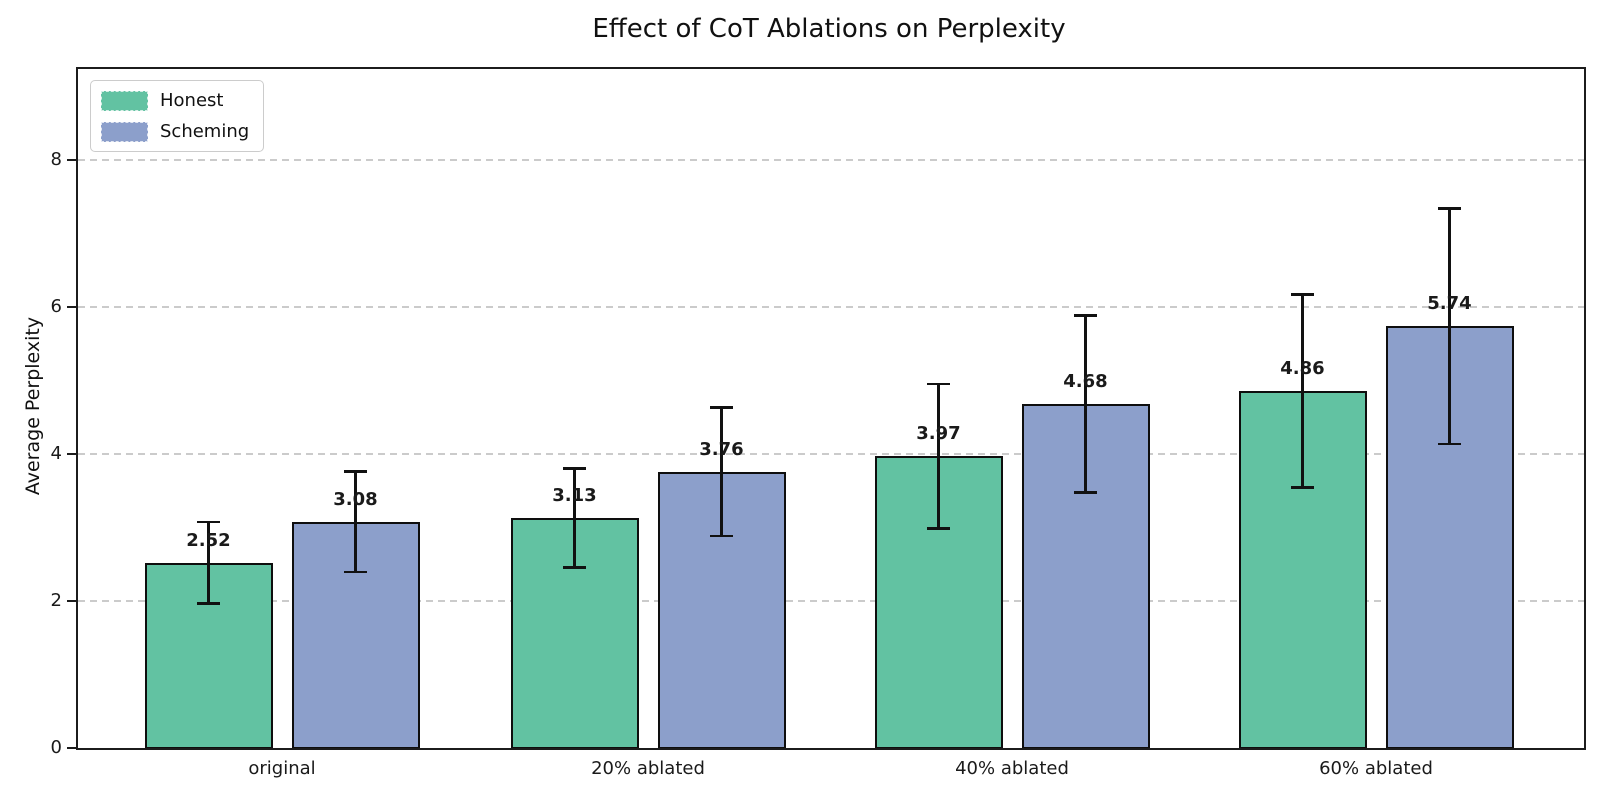 Image resolution: width=1599 pixels, height=800 pixels. Describe the element at coordinates (282, 768) in the screenshot. I see `x-tick-label: original` at that location.